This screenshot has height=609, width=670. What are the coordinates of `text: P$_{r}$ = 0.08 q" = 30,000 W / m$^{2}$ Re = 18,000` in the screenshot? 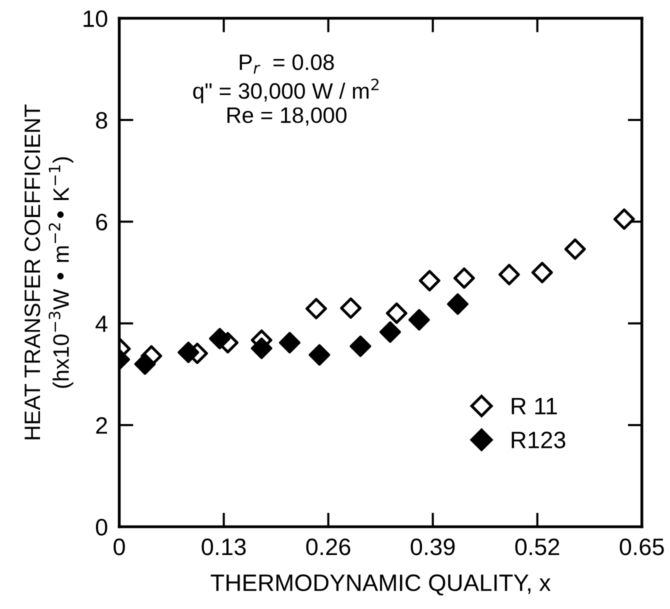 It's located at (286, 90).